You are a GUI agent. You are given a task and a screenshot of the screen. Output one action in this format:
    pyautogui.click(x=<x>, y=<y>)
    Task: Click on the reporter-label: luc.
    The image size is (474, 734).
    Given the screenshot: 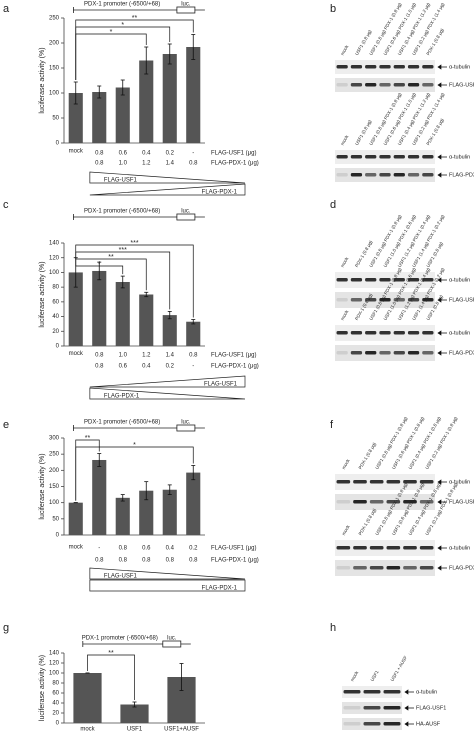 What is the action you would take?
    pyautogui.click(x=172, y=639)
    